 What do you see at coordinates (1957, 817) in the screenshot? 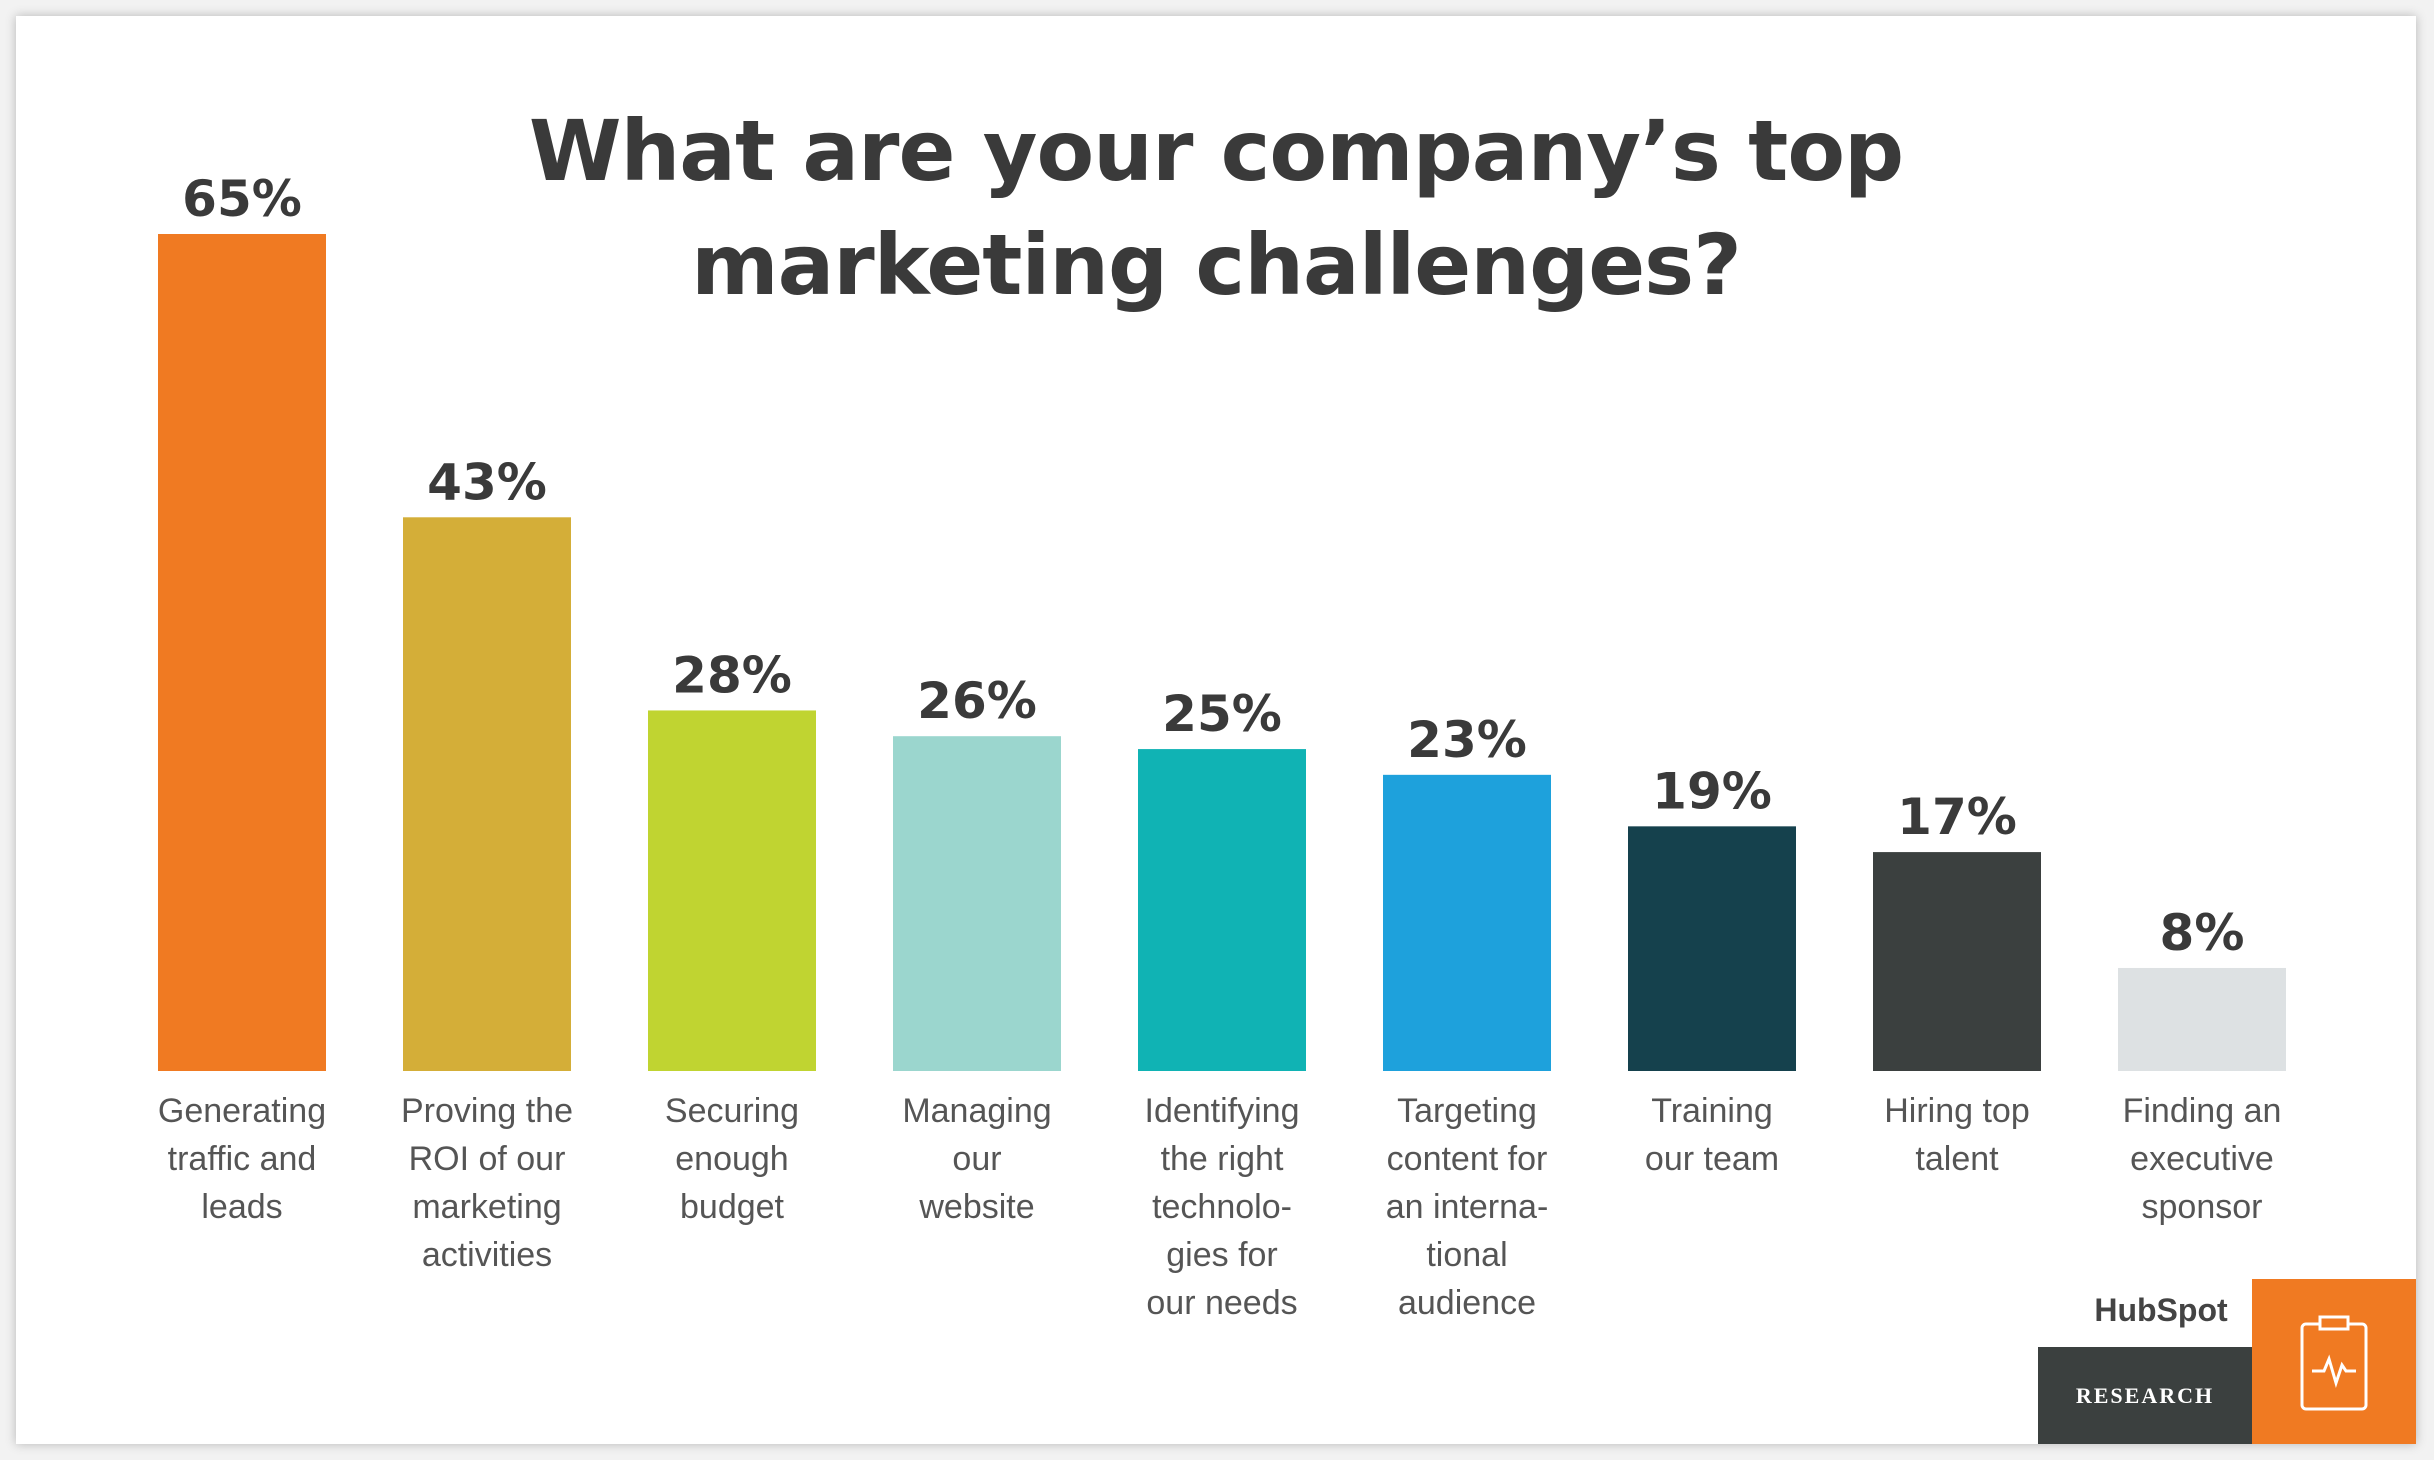
I see `value-label: 17%` at bounding box center [1957, 817].